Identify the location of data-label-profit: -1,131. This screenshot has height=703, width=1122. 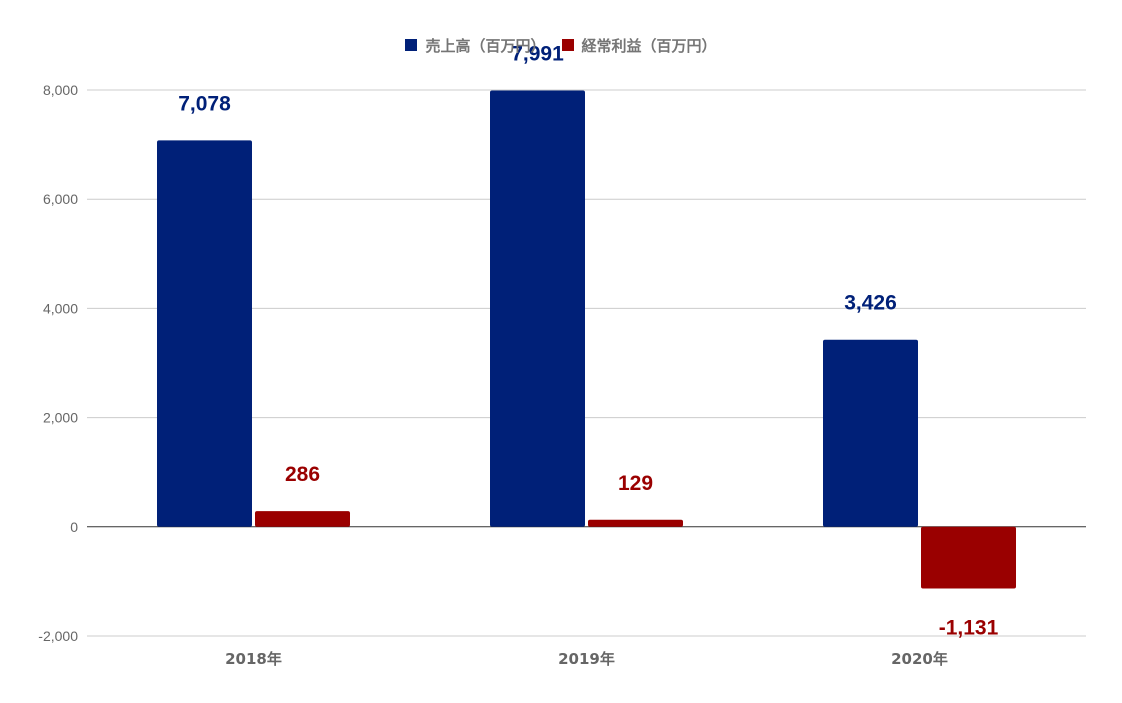
(969, 628).